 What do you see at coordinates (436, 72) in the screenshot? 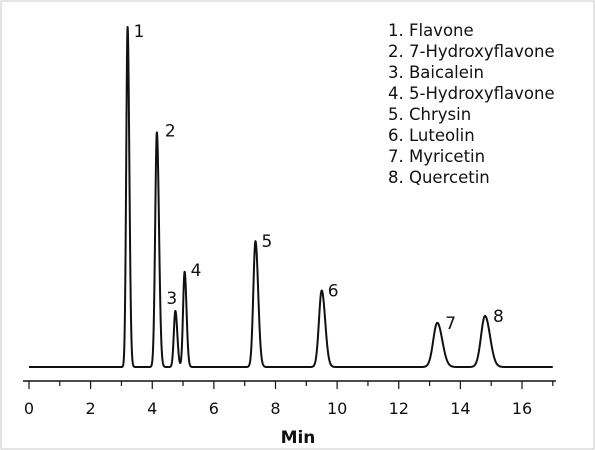
I see `legend-item: 3. Baicalein` at bounding box center [436, 72].